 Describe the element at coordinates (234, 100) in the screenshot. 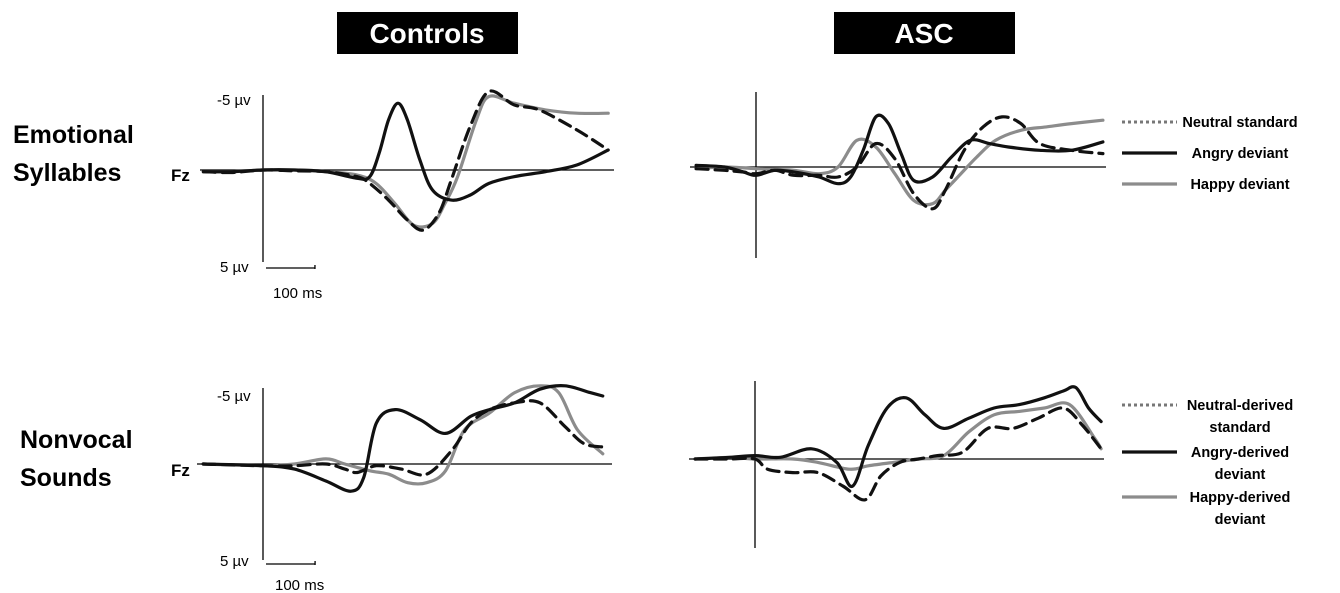

I see `scale-label-neg-top: -5 µv` at that location.